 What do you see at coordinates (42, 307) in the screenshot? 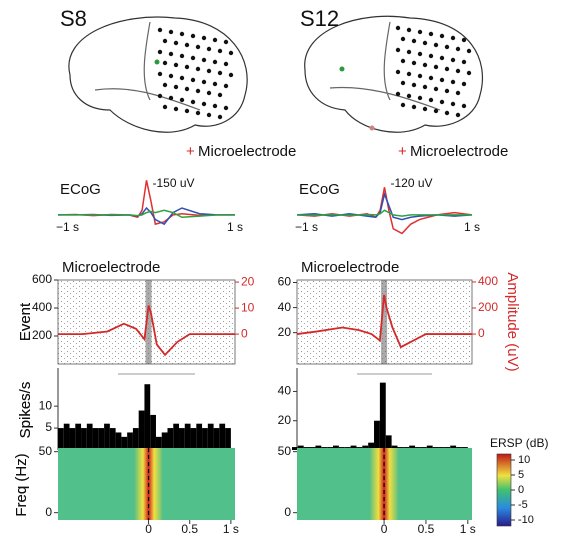
I see `y-tick-label: 400` at bounding box center [42, 307].